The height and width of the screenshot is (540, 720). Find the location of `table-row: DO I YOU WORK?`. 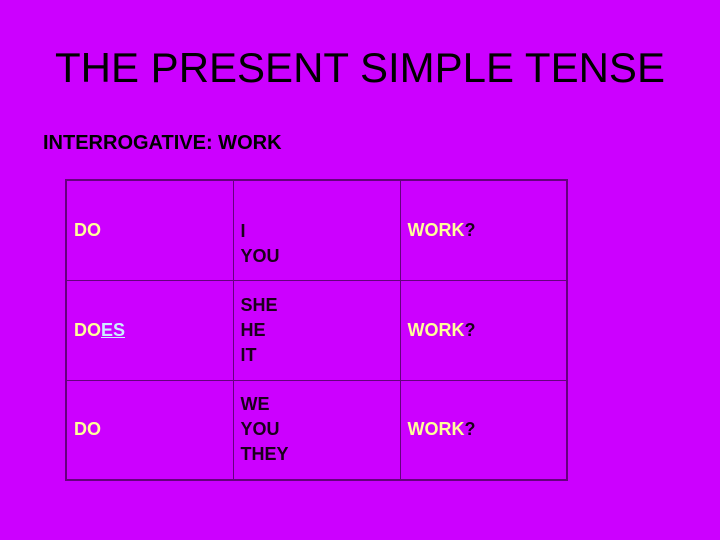

table-row: DO I YOU WORK? is located at coordinates (316, 230).